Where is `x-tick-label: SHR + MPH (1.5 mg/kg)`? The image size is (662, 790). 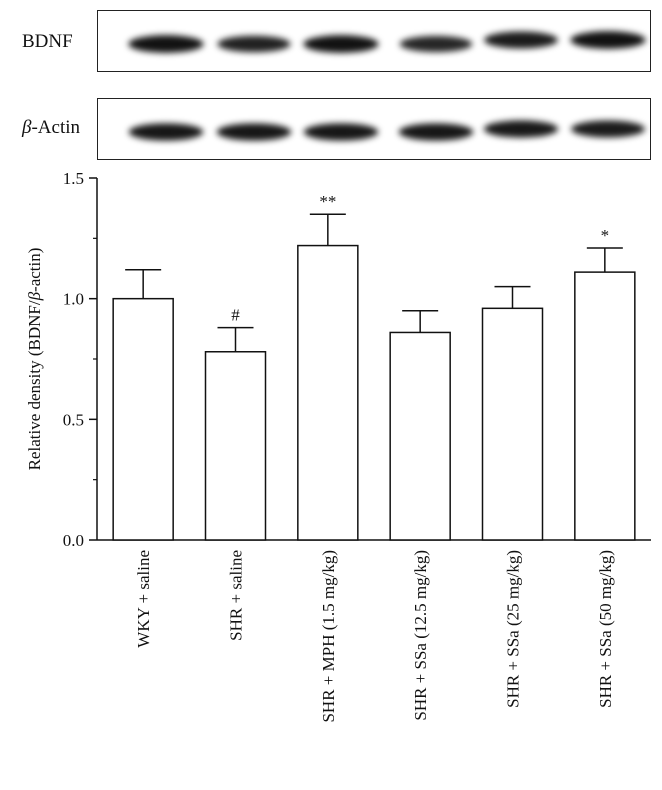 x-tick-label: SHR + MPH (1.5 mg/kg) is located at coordinates (328, 636).